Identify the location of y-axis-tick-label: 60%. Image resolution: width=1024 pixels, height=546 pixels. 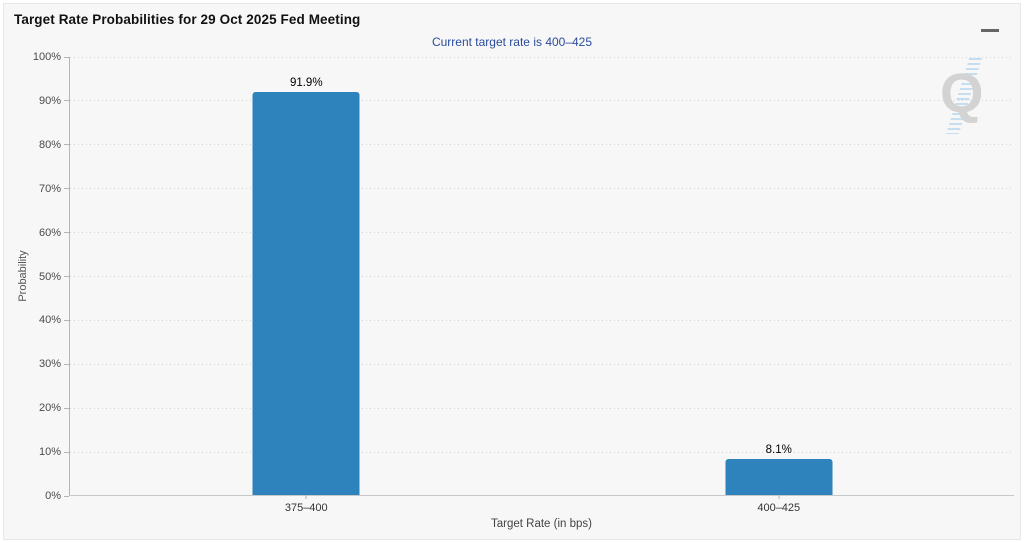
(49, 232).